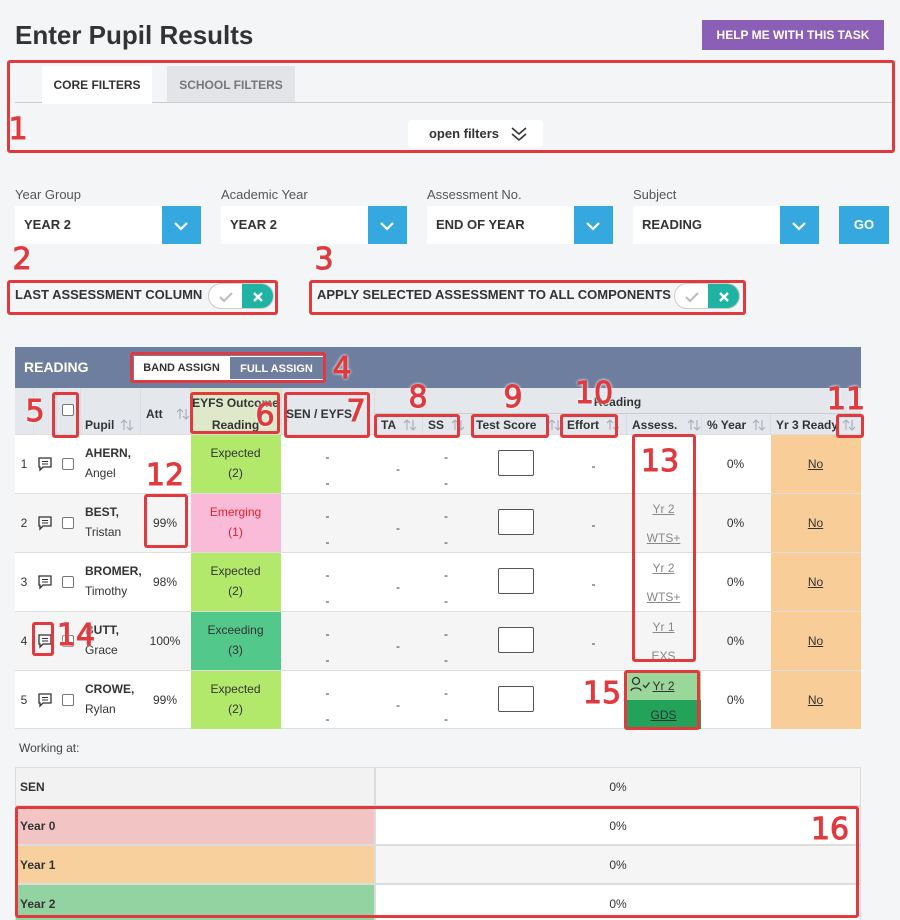  Describe the element at coordinates (181, 368) in the screenshot. I see `band-assign-button: BAND ASSIGN` at that location.